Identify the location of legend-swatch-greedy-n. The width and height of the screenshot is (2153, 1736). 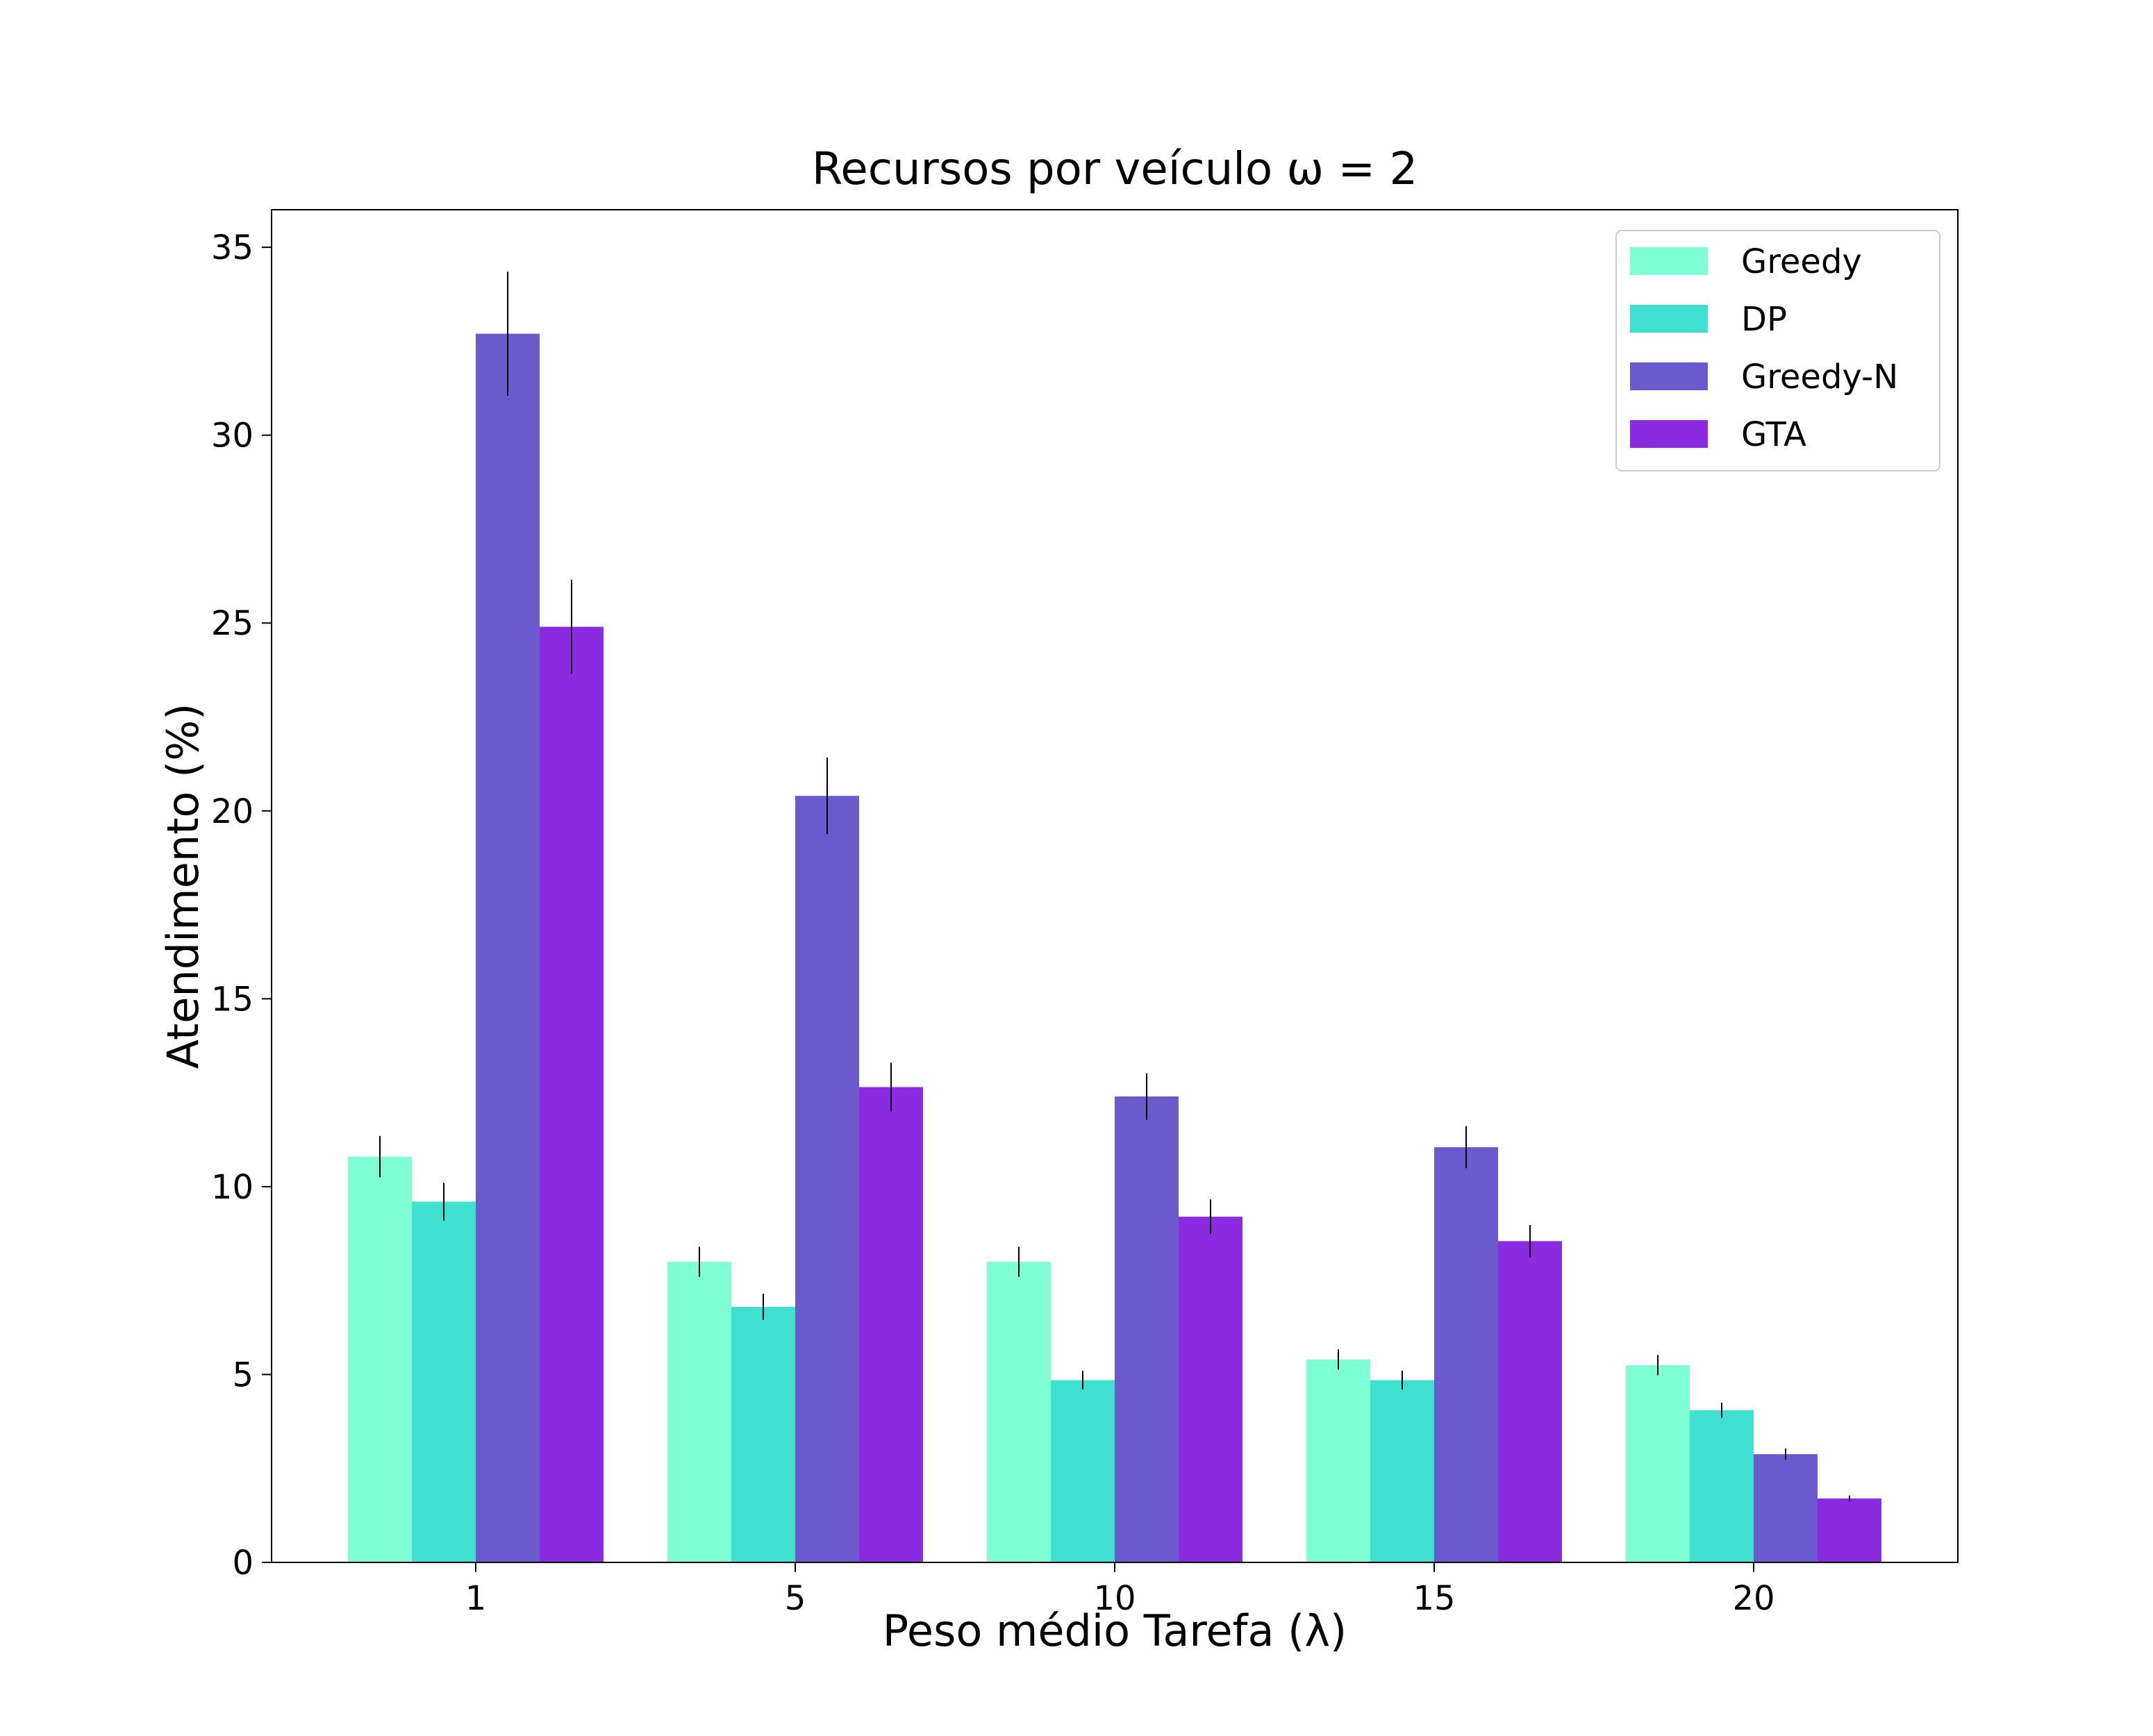
(1669, 376).